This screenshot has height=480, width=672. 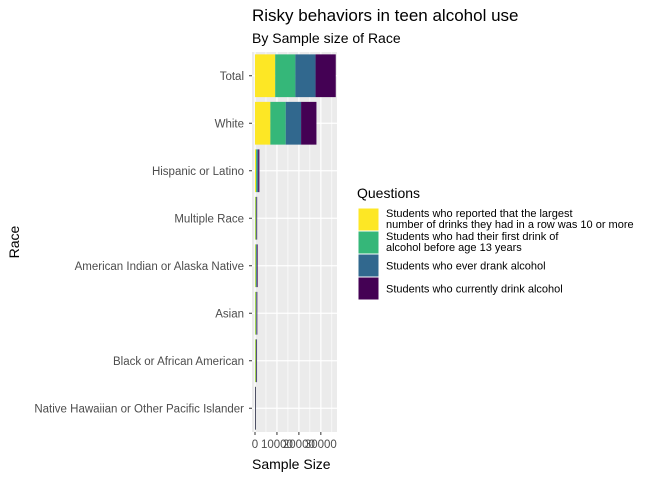 I want to click on x-axis-title: Sample Size, so click(x=291, y=464).